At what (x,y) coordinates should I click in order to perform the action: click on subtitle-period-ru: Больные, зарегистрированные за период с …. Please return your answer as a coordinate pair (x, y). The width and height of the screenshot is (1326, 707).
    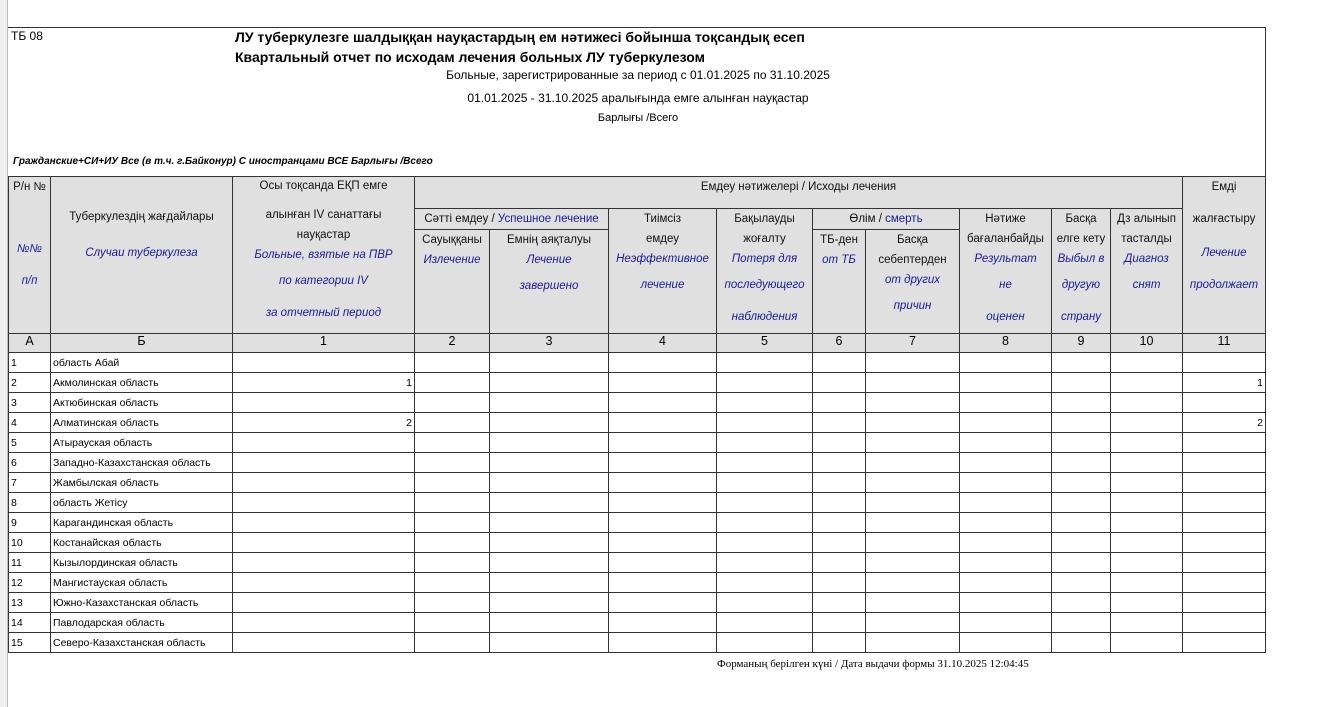
    Looking at the image, I should click on (638, 75).